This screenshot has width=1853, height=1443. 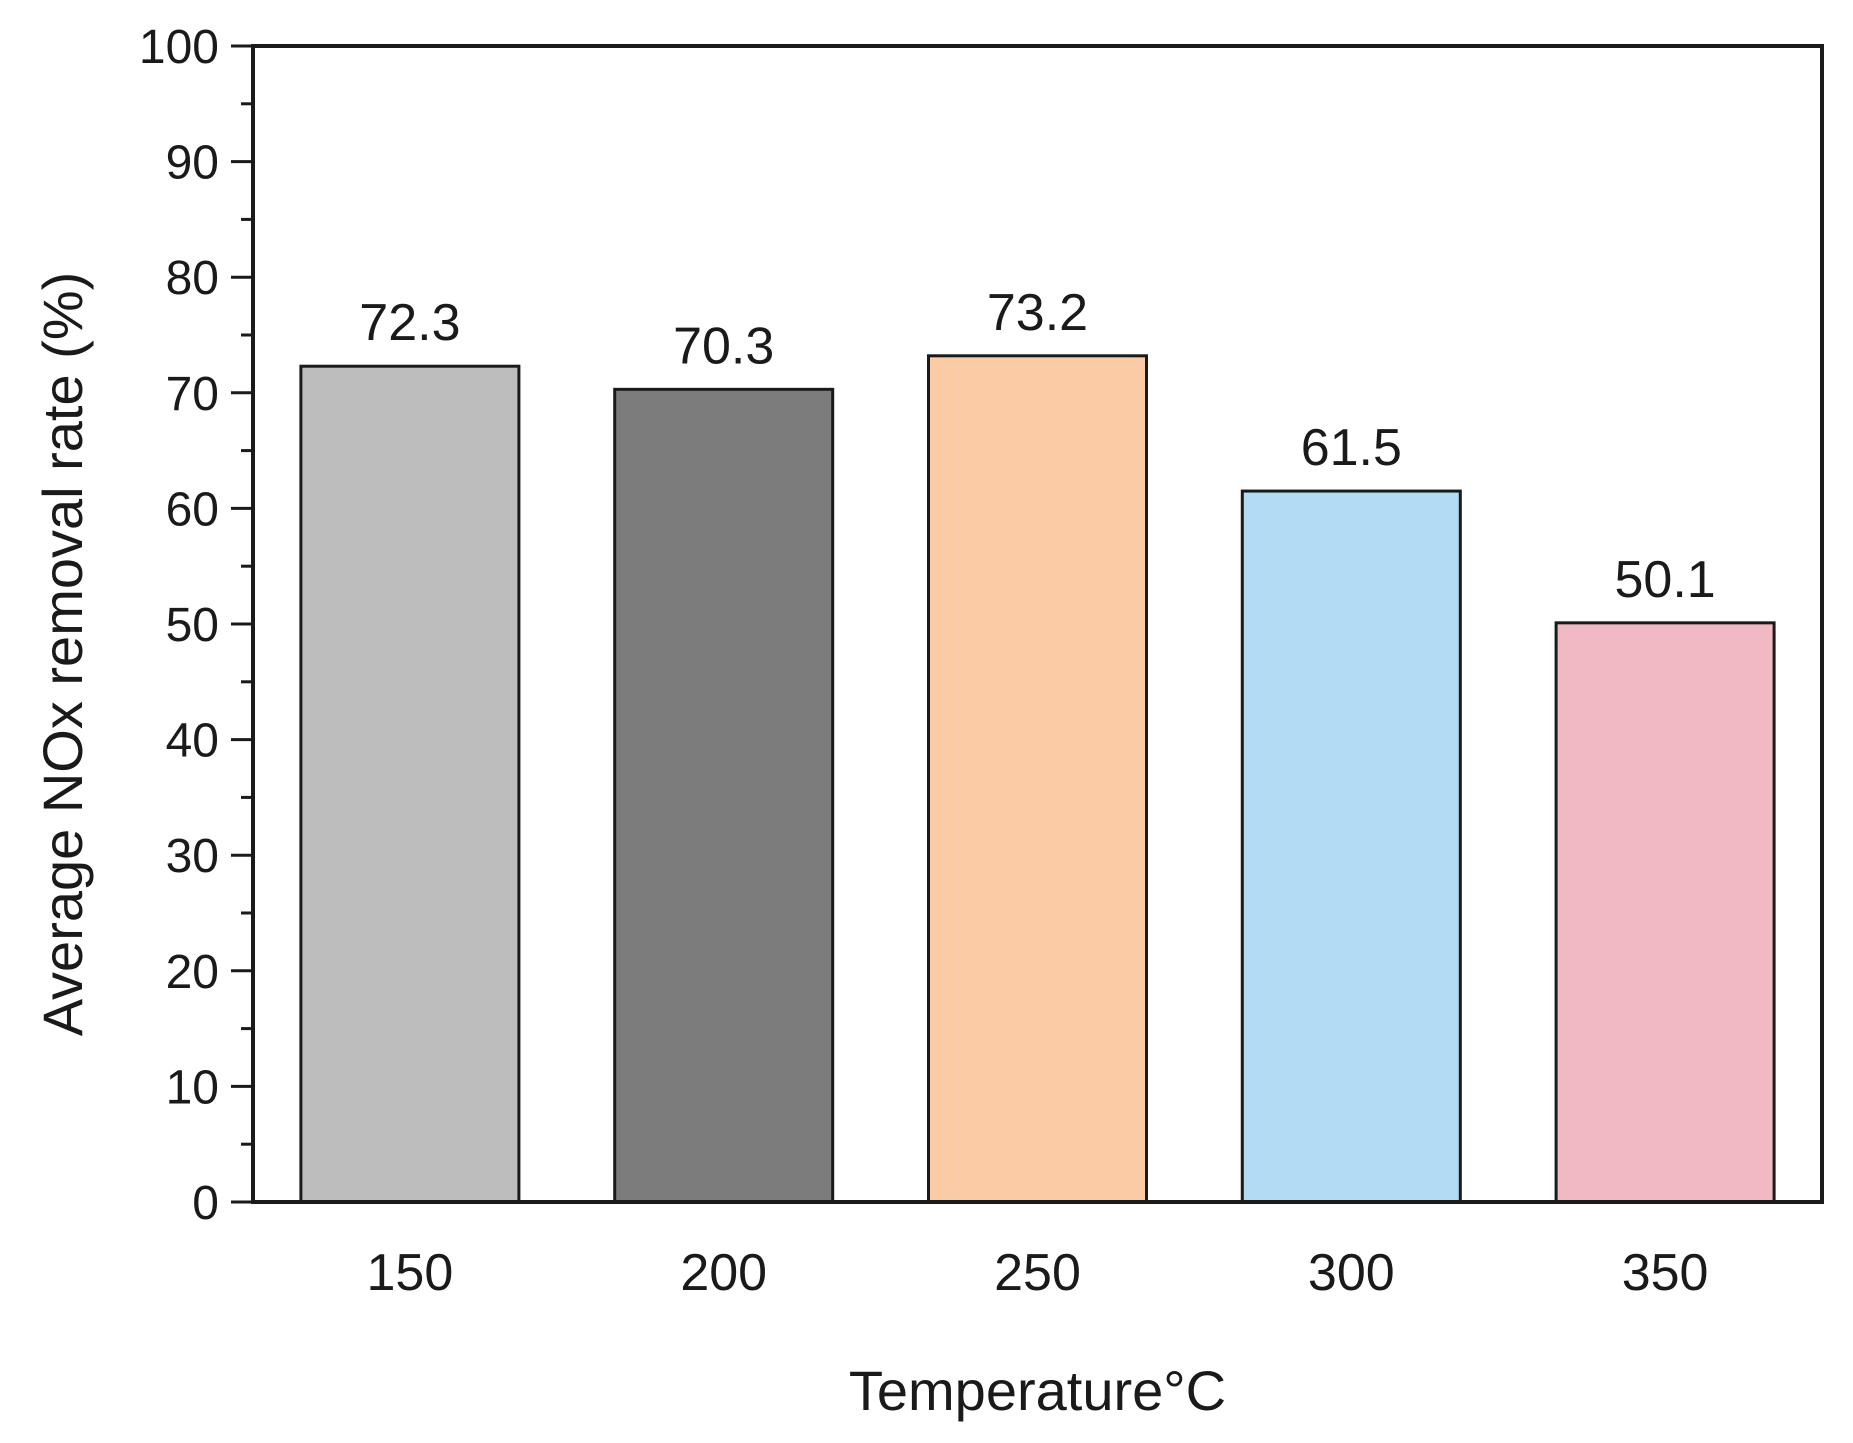 I want to click on data-label-250: 73.2, so click(x=1037, y=313).